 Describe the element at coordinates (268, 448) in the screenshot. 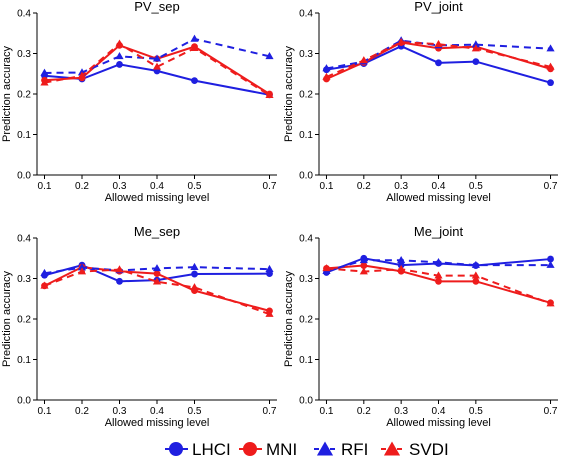

I see `legend-item-mni: MNI` at that location.